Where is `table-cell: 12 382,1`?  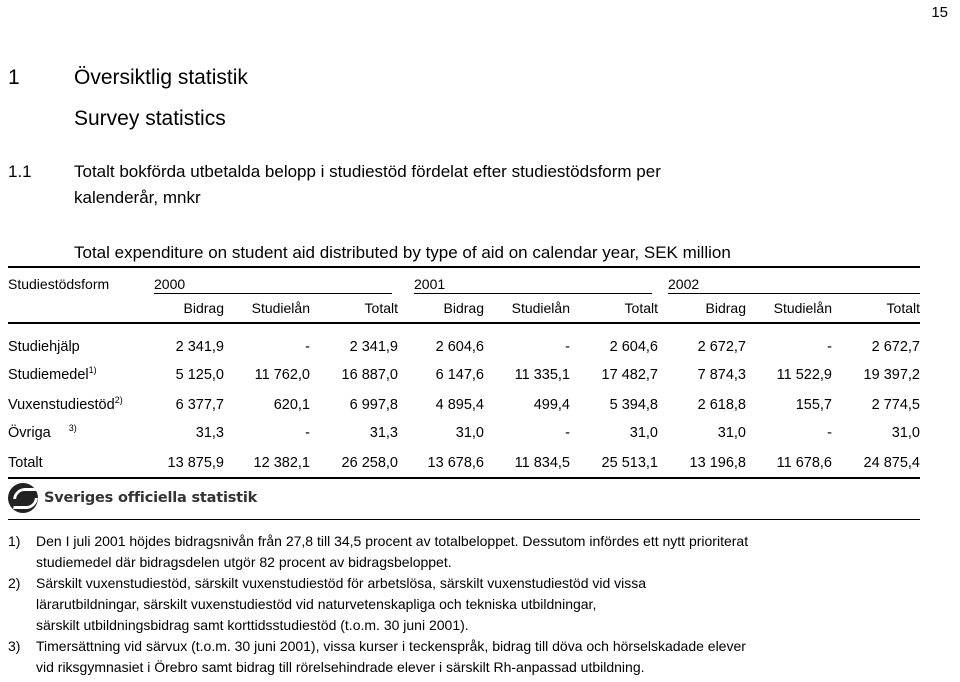
table-cell: 12 382,1 is located at coordinates (281, 463).